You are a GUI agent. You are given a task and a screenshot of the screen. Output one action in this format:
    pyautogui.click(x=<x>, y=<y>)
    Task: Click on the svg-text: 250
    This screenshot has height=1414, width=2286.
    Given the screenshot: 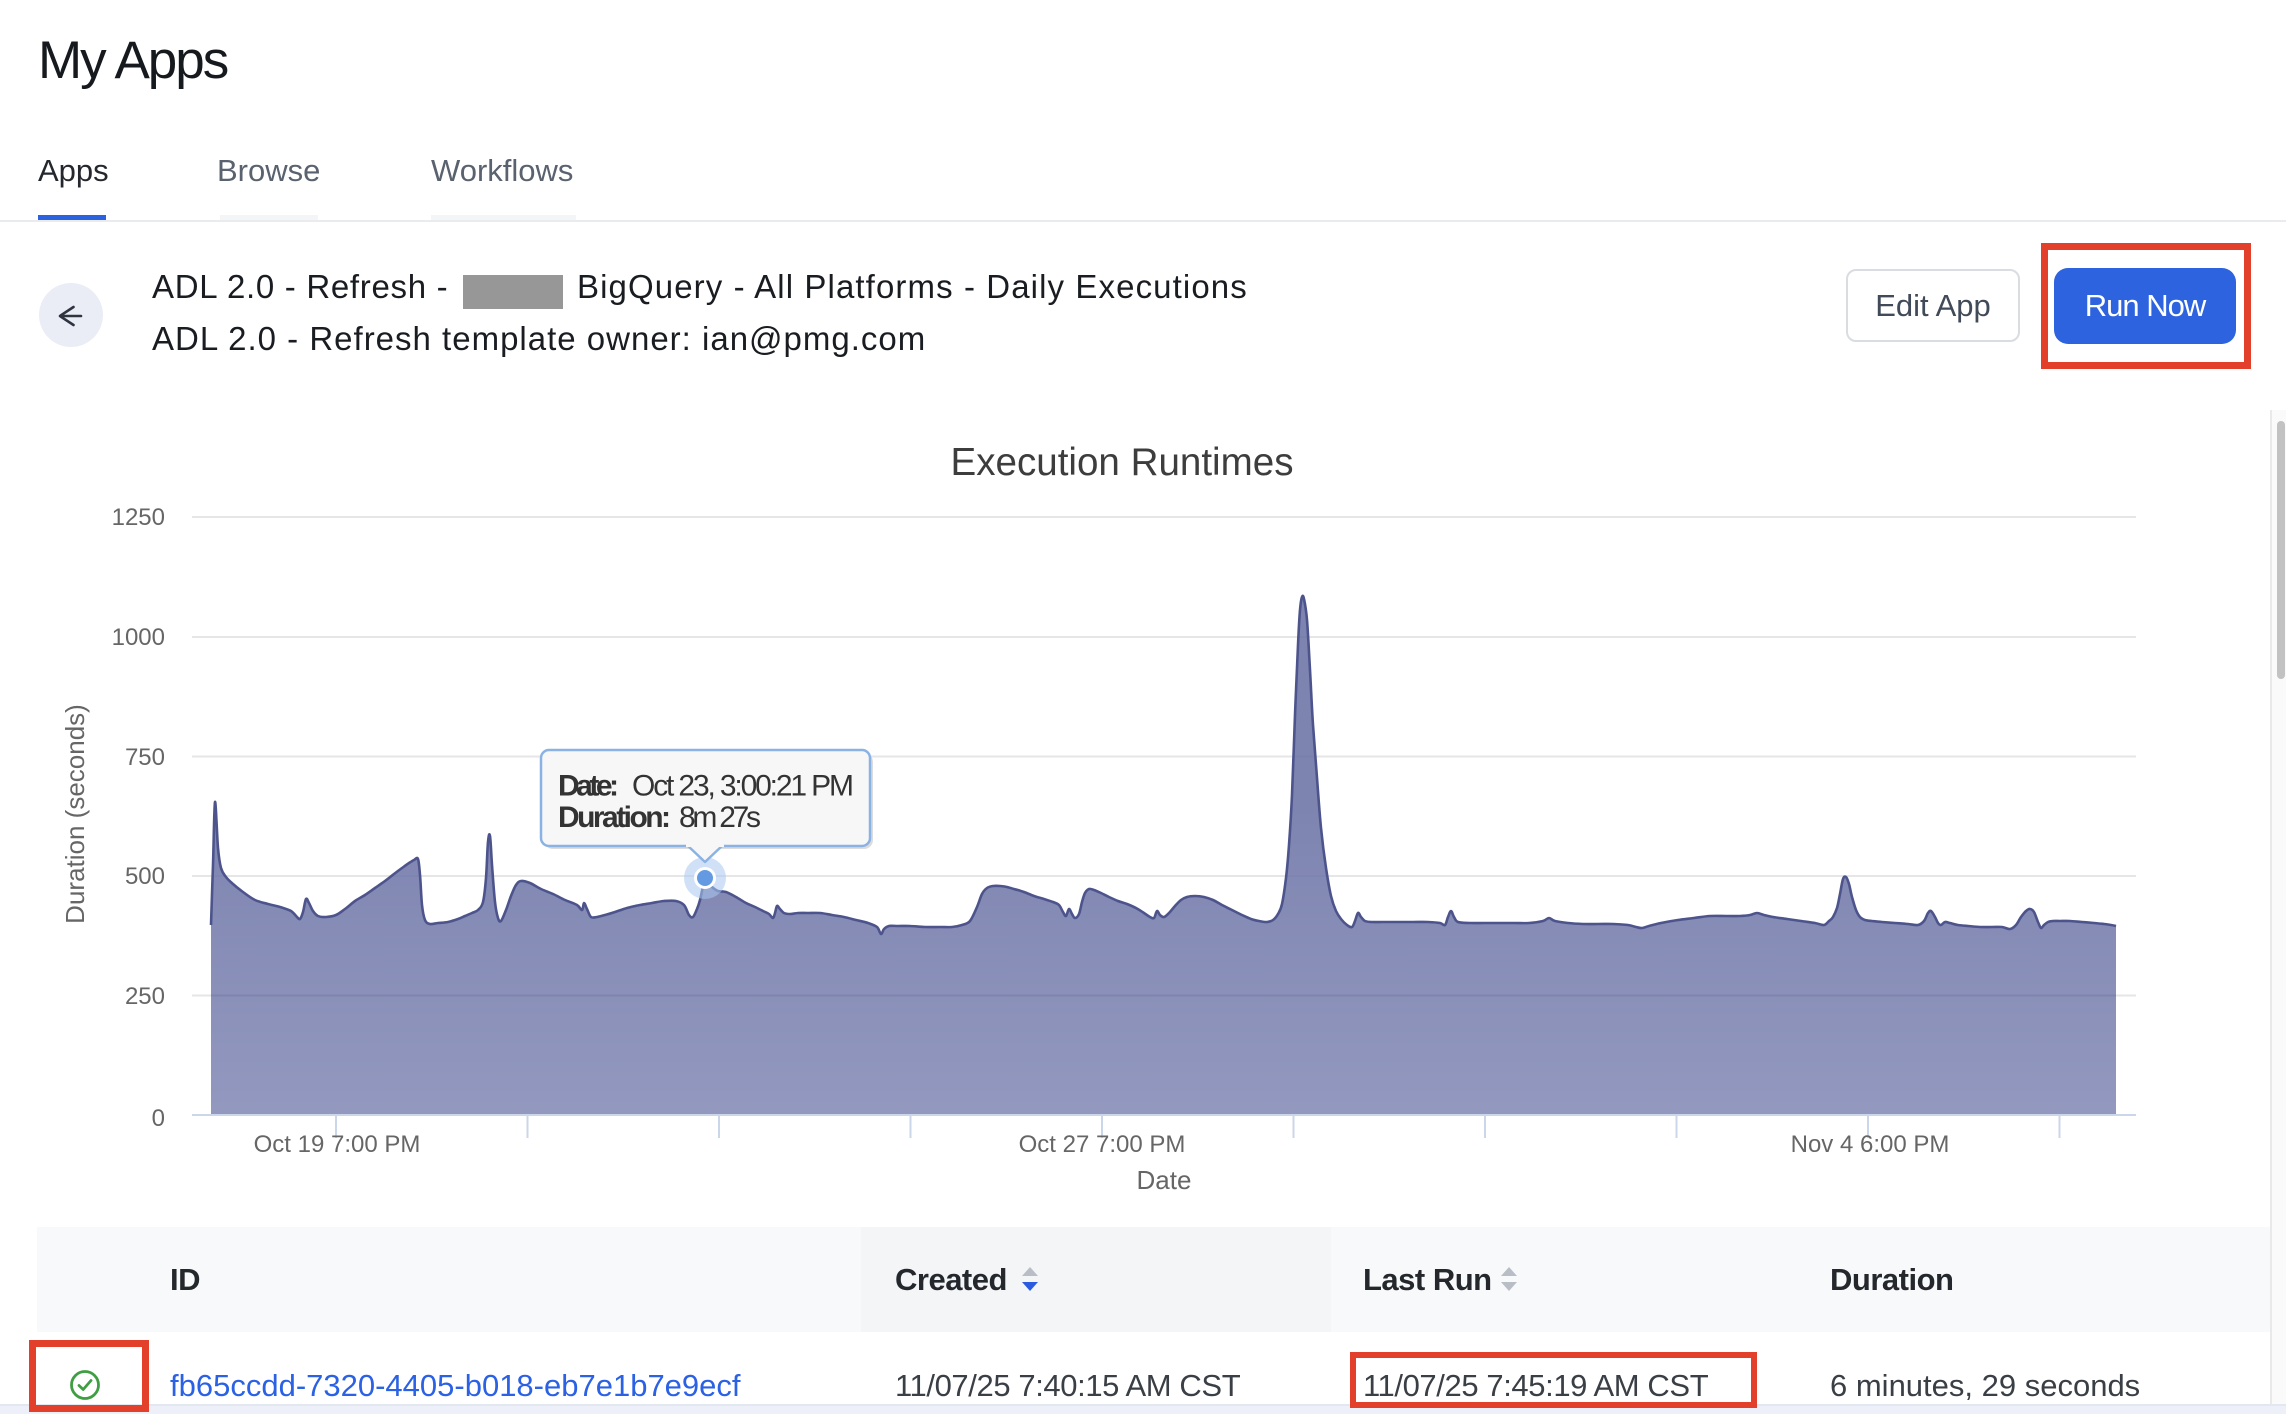 What is the action you would take?
    pyautogui.click(x=145, y=996)
    